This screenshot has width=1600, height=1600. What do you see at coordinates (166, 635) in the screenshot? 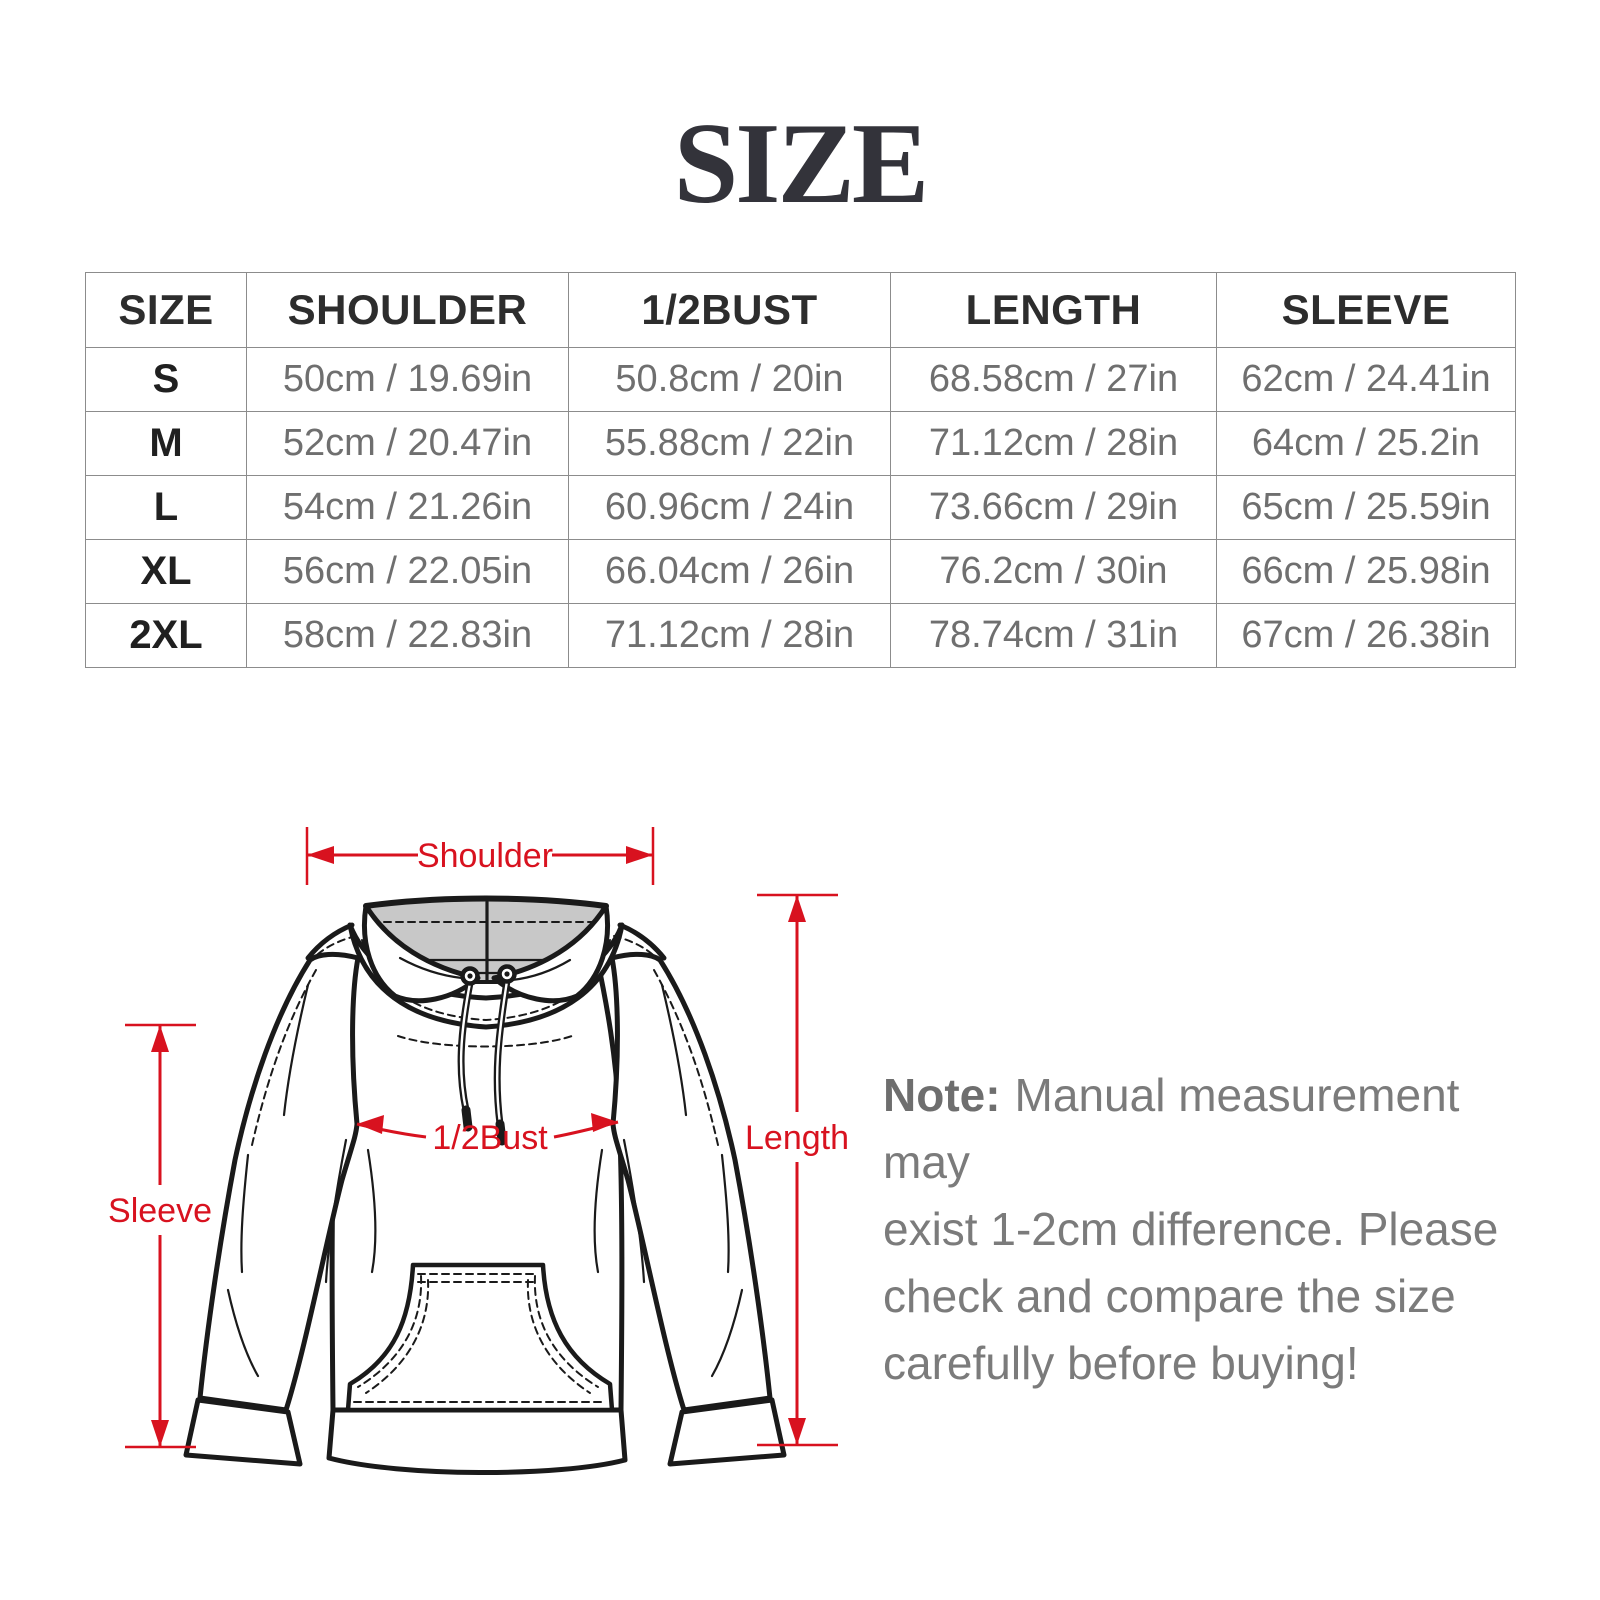
I see `cell-size: 2XL` at bounding box center [166, 635].